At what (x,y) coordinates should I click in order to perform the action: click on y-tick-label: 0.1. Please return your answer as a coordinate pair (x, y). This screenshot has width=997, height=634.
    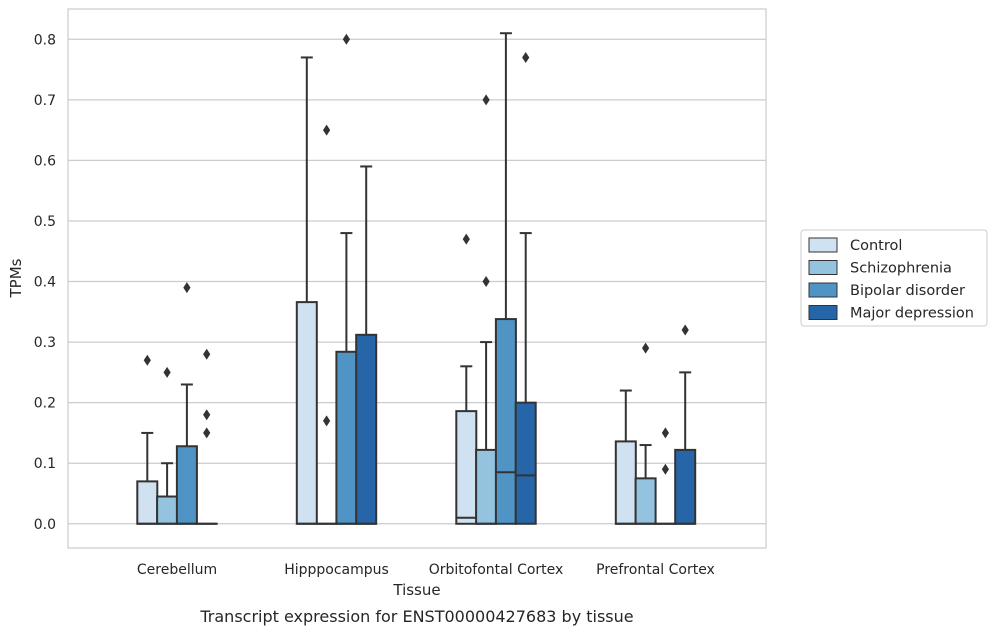
    Looking at the image, I should click on (45, 464).